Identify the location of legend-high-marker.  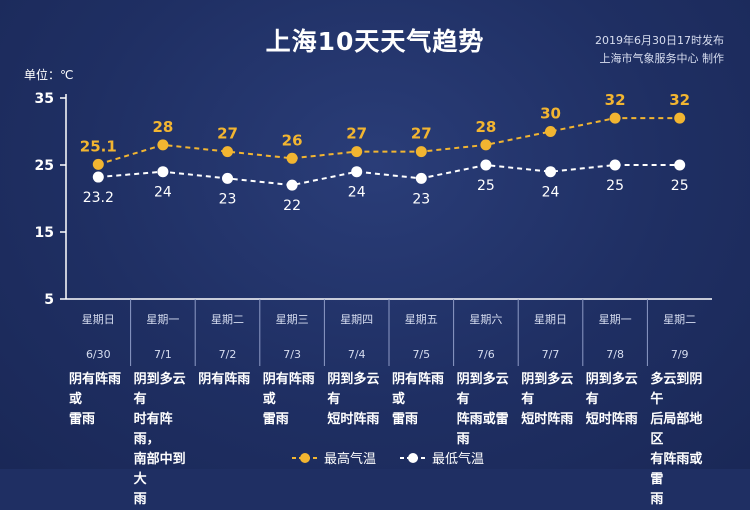
(305, 457).